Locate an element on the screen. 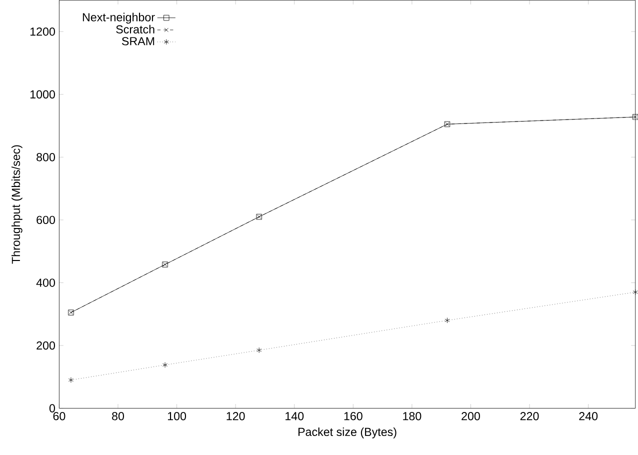  x-tick-label: 120 is located at coordinates (235, 416).